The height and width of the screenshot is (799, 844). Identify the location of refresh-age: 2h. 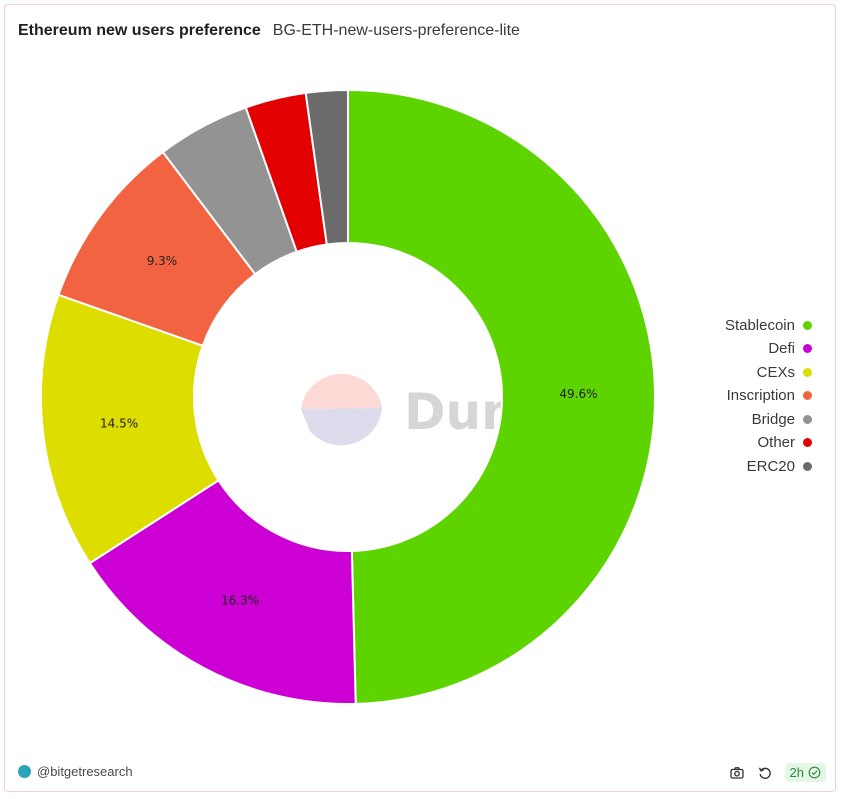
(796, 772).